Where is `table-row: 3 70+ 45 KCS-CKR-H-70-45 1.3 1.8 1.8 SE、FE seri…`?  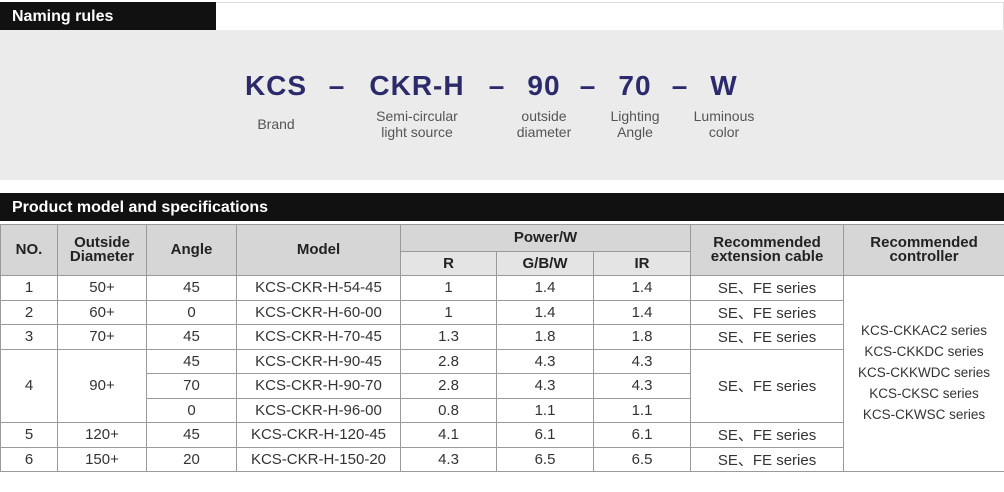
table-row: 3 70+ 45 KCS-CKR-H-70-45 1.3 1.8 1.8 SE、FE seri… is located at coordinates (502, 337).